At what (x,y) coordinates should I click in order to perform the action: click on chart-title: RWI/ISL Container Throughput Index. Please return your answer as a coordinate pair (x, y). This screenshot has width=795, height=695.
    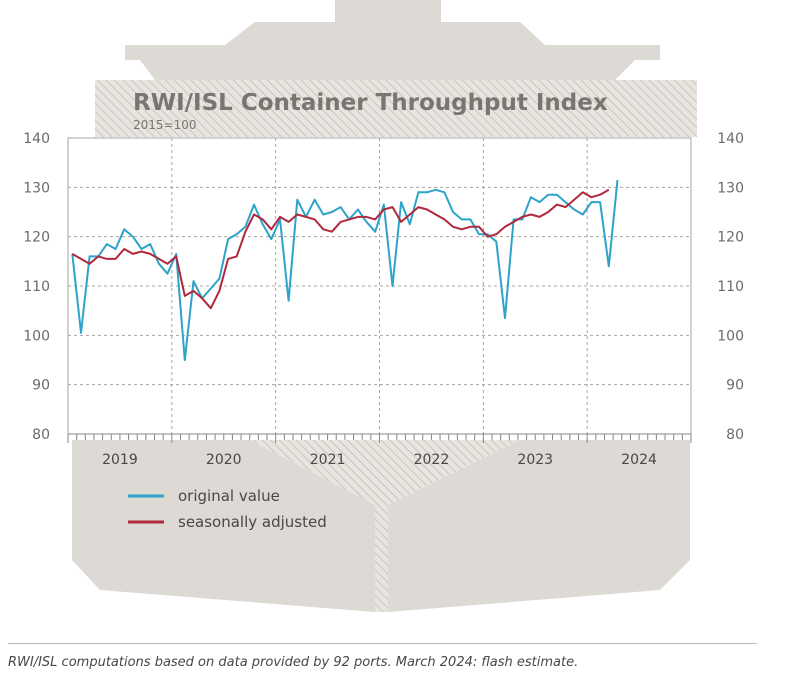
    Looking at the image, I should click on (370, 103).